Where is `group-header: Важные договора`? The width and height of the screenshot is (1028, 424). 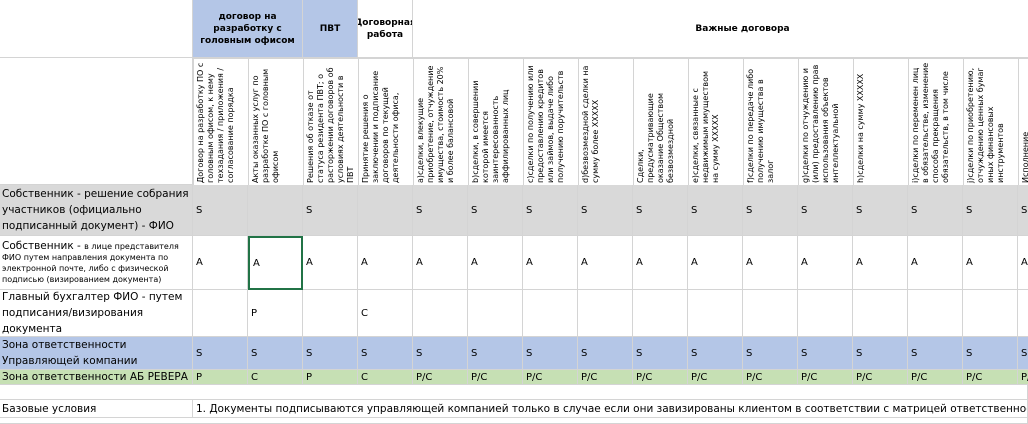
group-header: Важные договора is located at coordinates (720, 29).